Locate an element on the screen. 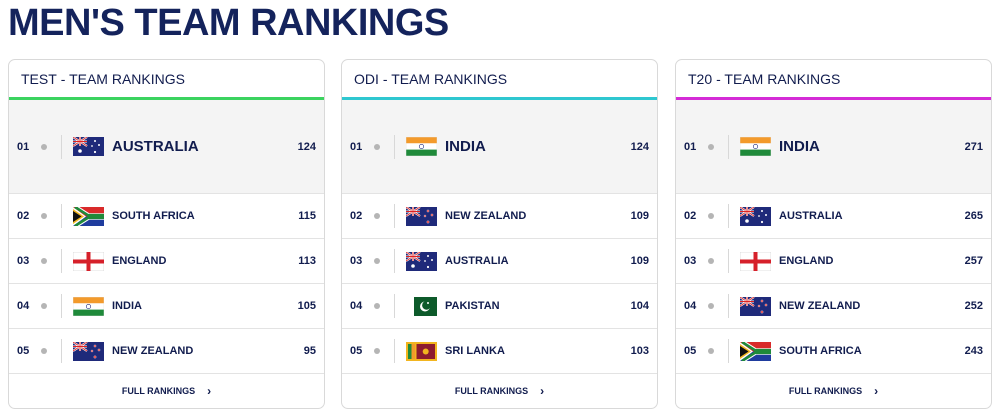 This screenshot has width=1000, height=418. rating-points: 252 is located at coordinates (973, 306).